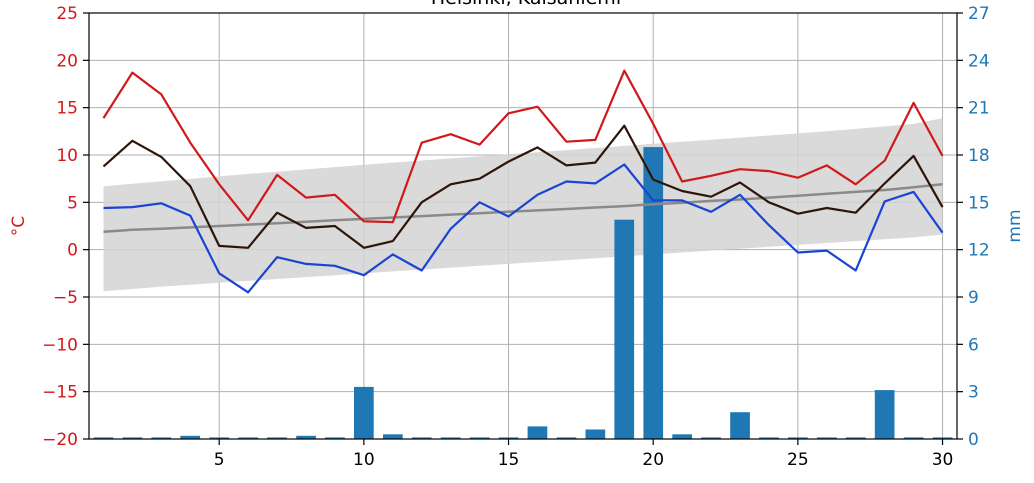 The height and width of the screenshot is (483, 1034). Describe the element at coordinates (65, 298) in the screenshot. I see `left-tick-label: −5` at that location.